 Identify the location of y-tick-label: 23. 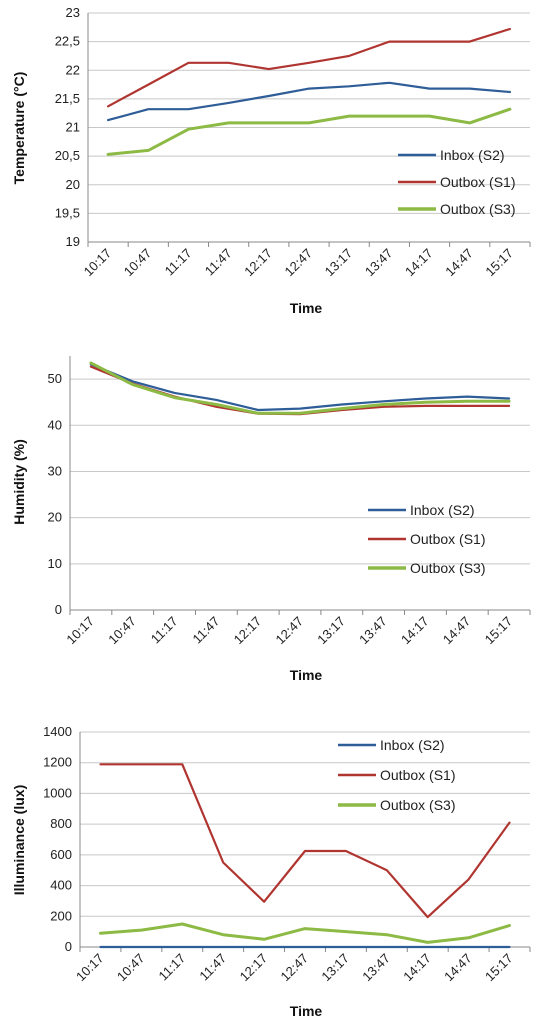
(73, 12).